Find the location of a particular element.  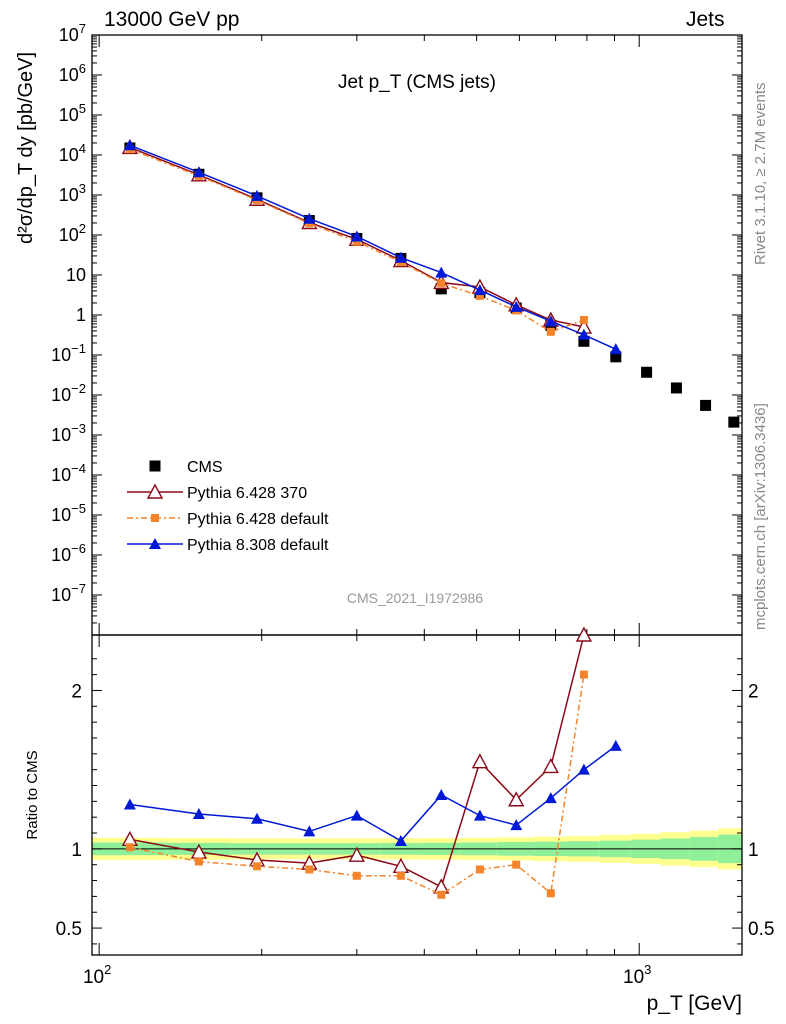

y-axis-label: d²σ/dp_T dy [pb/GeV] is located at coordinates (26, 148).